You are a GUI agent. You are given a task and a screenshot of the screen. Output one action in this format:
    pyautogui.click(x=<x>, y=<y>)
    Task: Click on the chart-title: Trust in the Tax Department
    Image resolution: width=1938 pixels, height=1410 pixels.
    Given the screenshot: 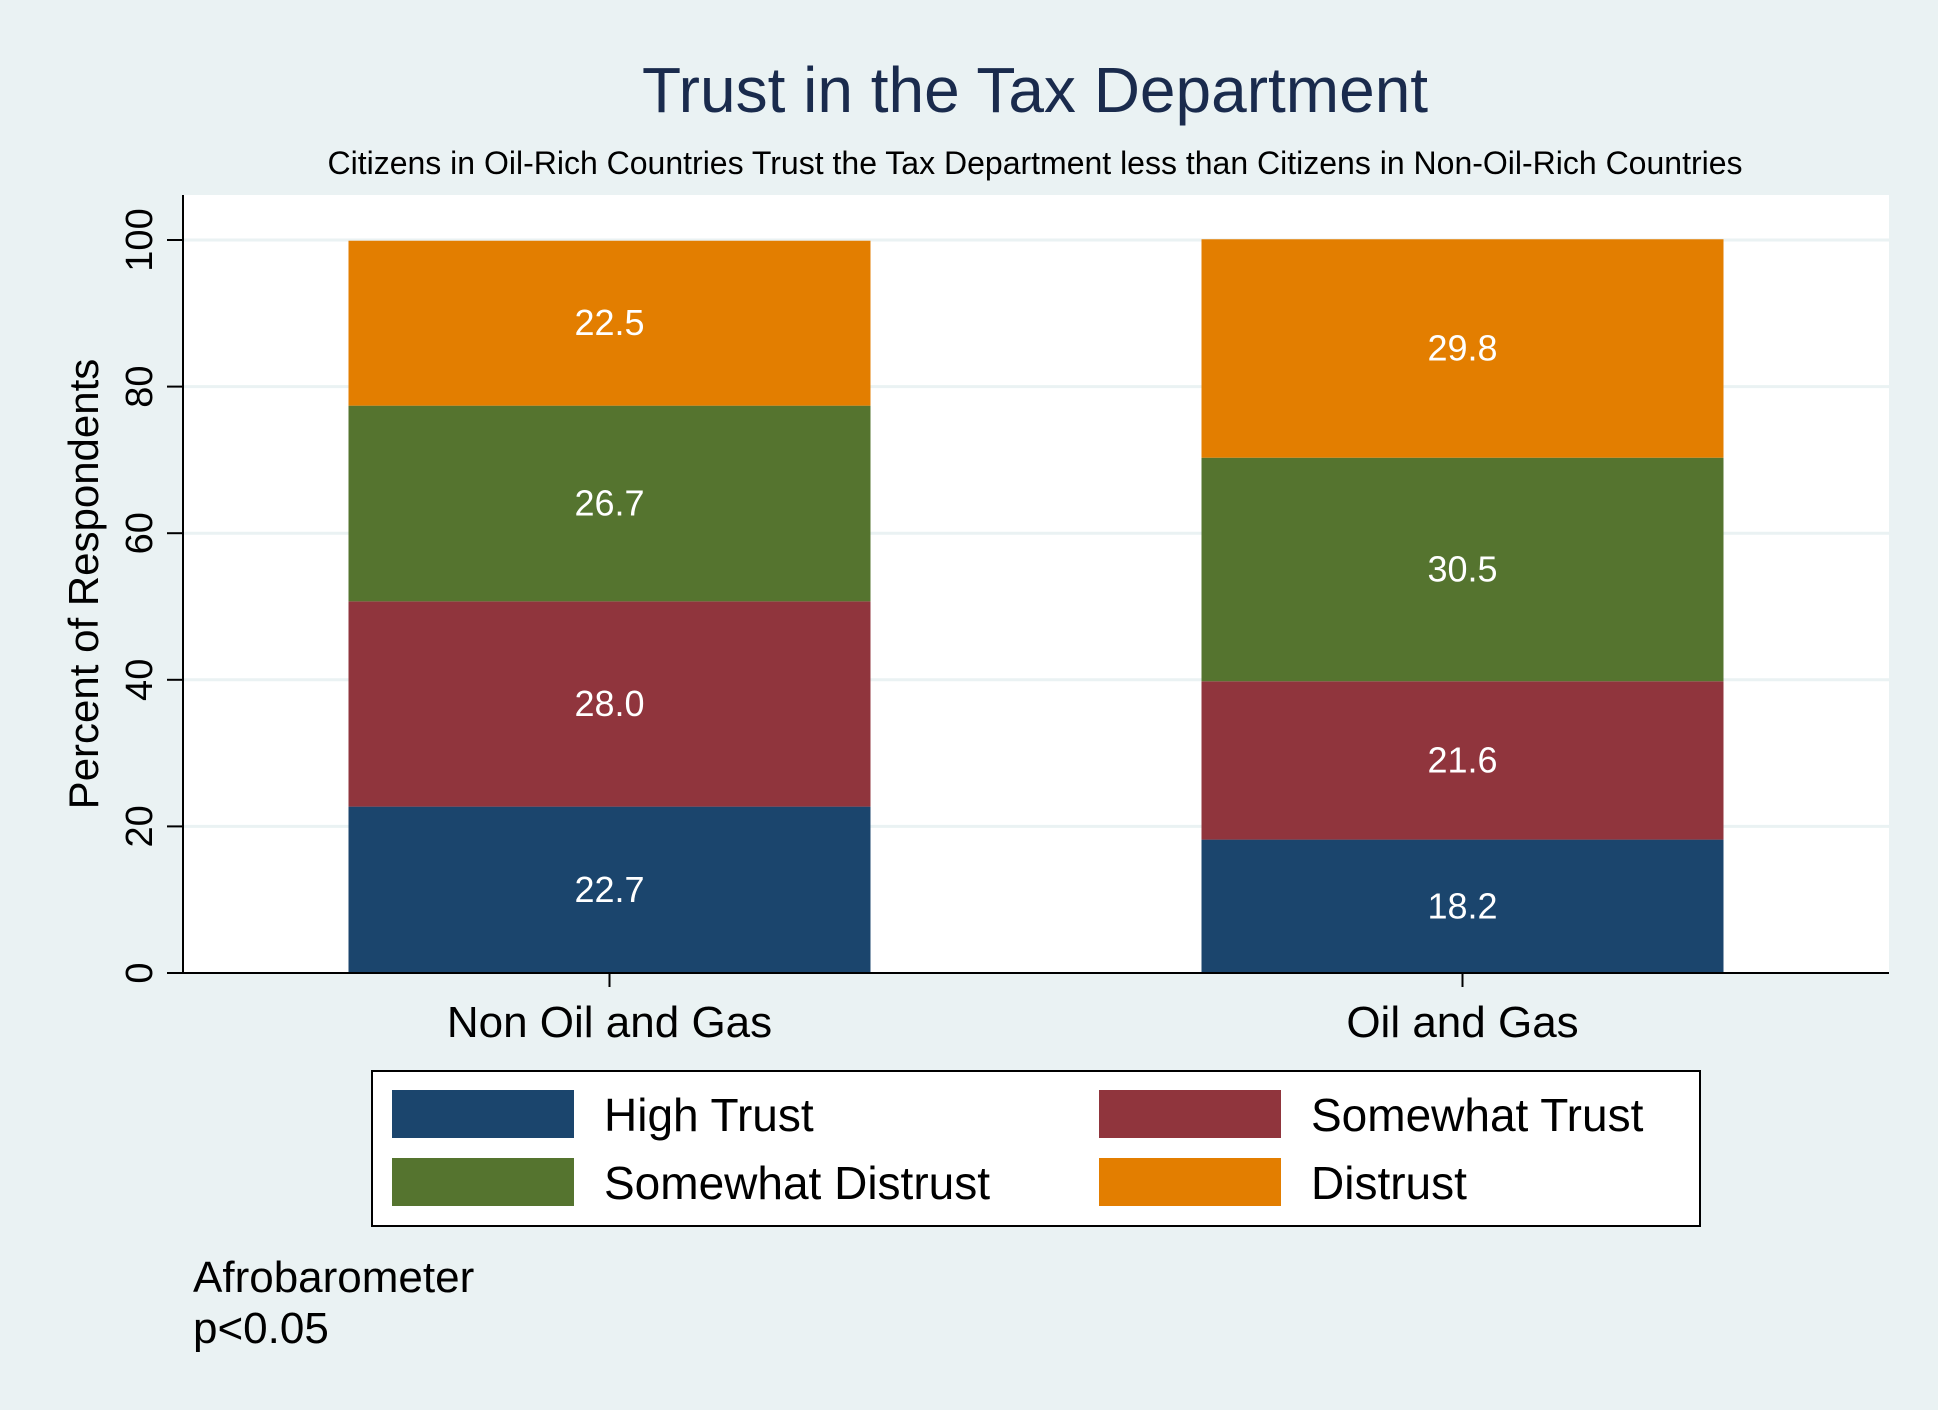 What is the action you would take?
    pyautogui.click(x=1035, y=90)
    